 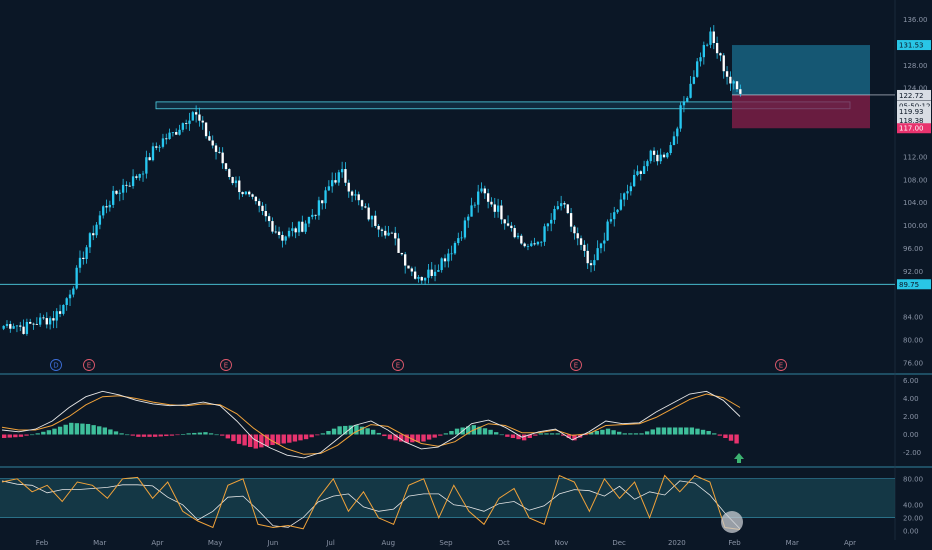 What do you see at coordinates (915, 89) in the screenshot?
I see `price-tick-label: 124.00` at bounding box center [915, 89].